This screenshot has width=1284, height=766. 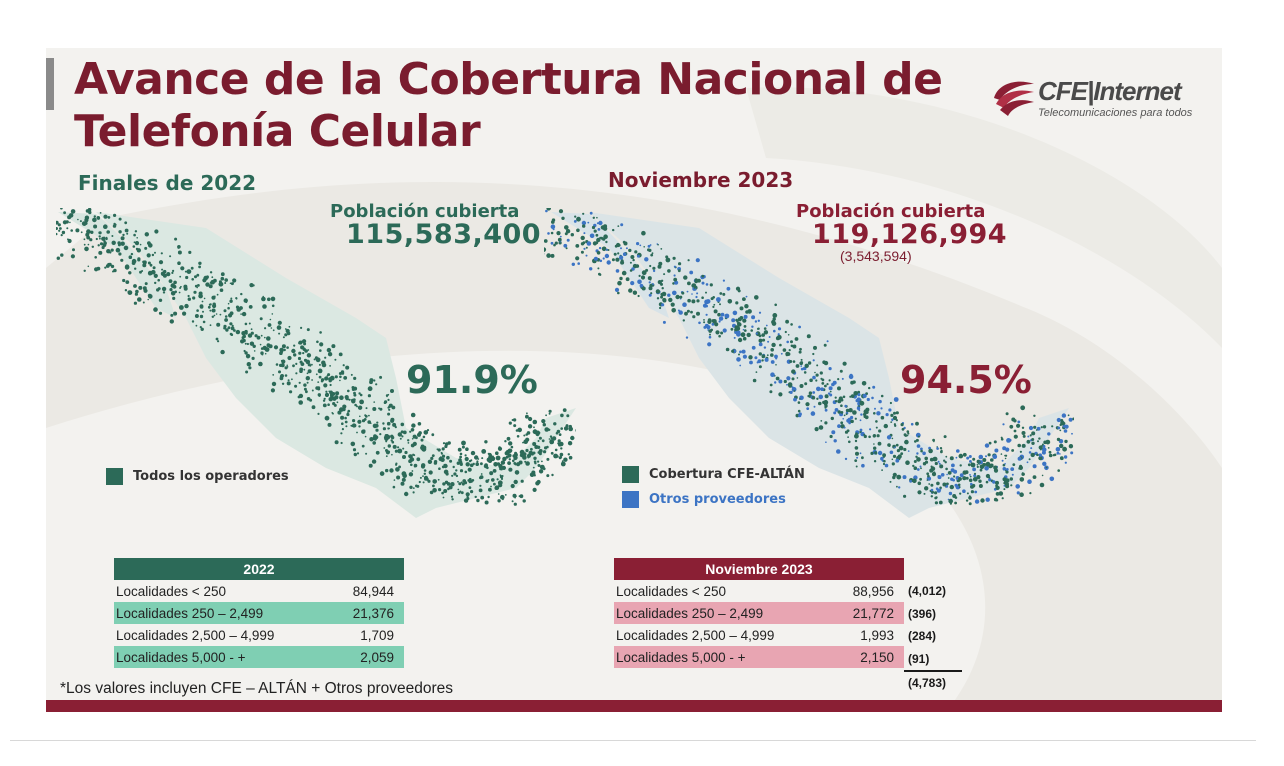 I want to click on title-line-1: Avance de la Cobertura Nacional de, so click(x=508, y=79).